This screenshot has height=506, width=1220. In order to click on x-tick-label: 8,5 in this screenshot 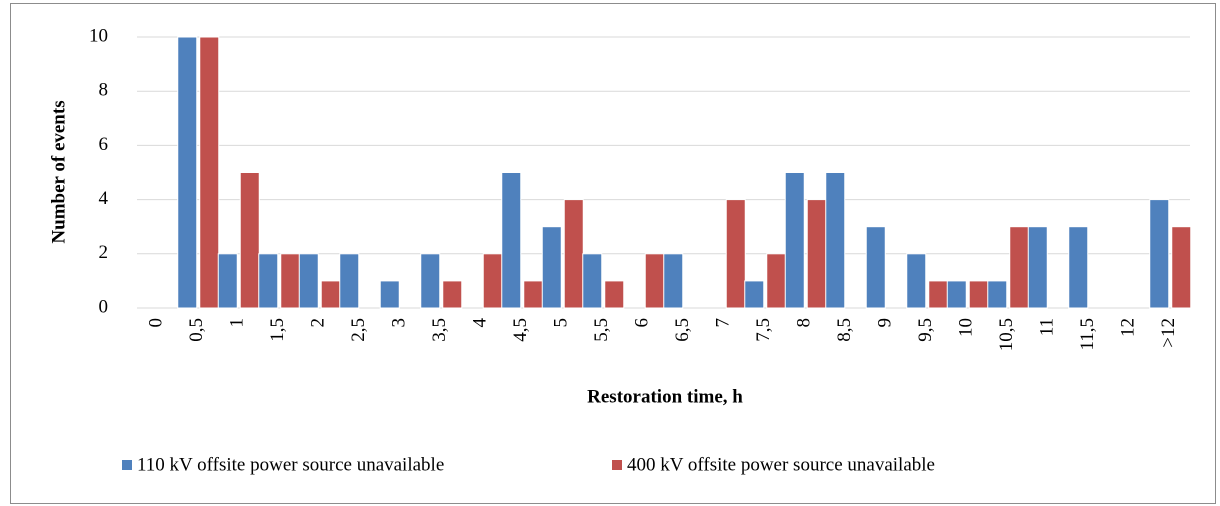, I will do `click(844, 330)`.